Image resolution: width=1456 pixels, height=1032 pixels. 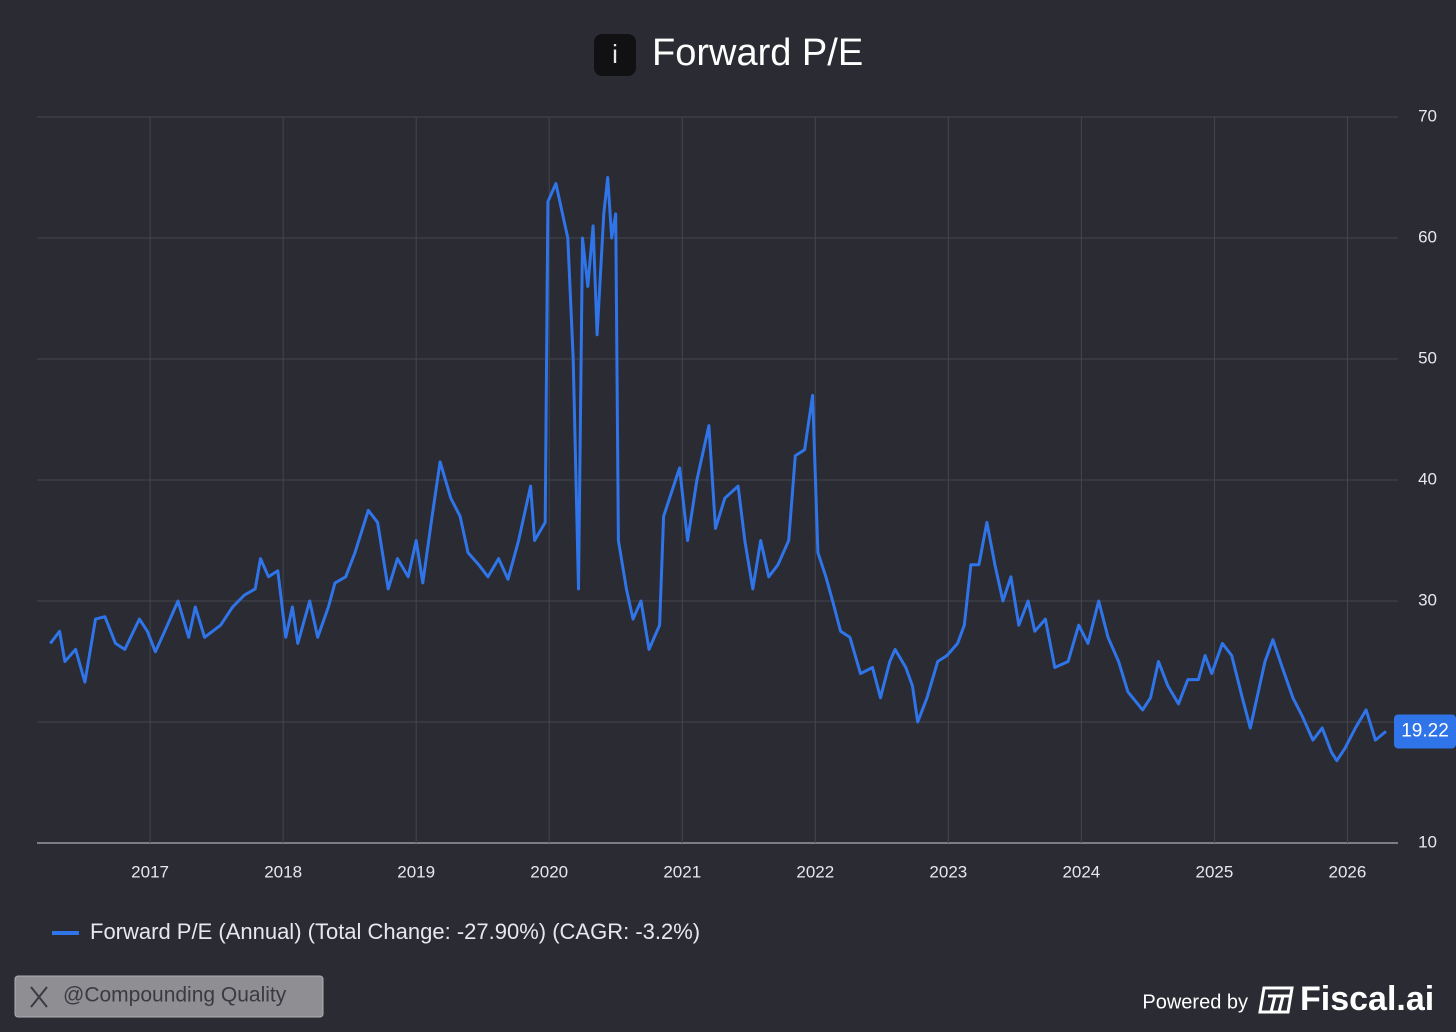 What do you see at coordinates (150, 871) in the screenshot?
I see `x-tick-label: 2017` at bounding box center [150, 871].